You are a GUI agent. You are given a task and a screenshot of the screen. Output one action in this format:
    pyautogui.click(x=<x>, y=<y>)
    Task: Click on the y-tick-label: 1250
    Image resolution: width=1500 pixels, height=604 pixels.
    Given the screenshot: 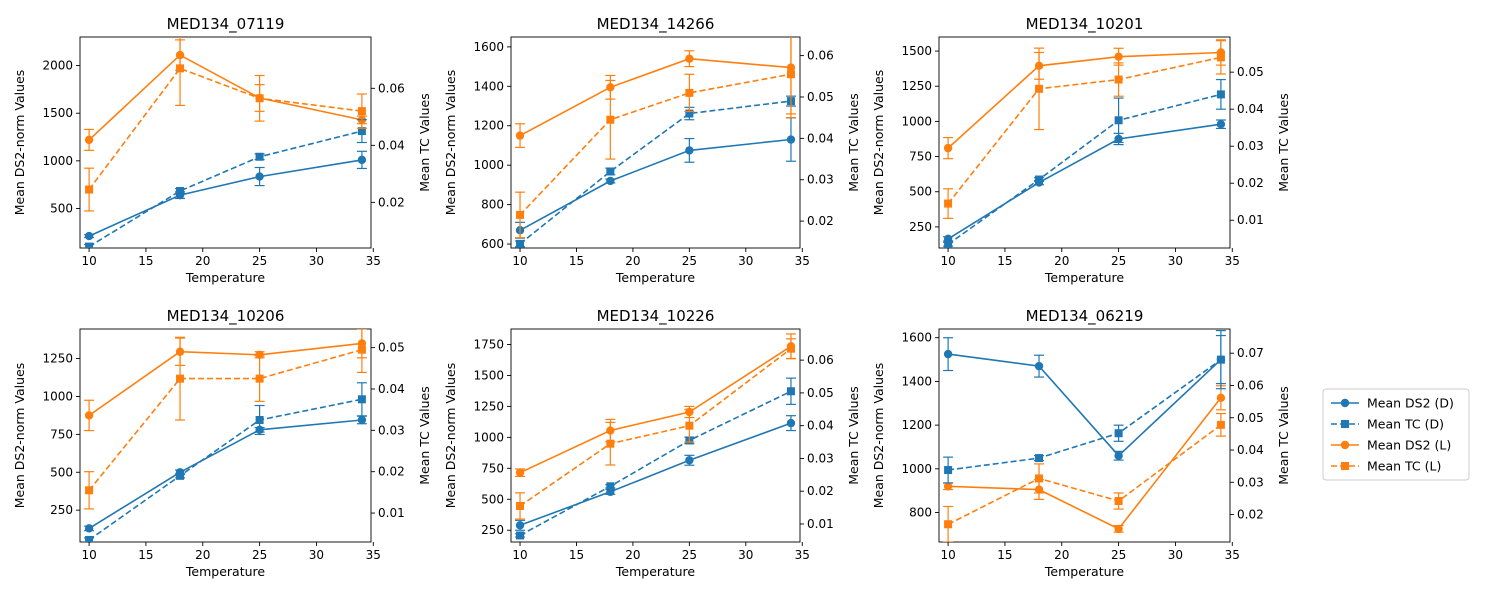 What is the action you would take?
    pyautogui.click(x=488, y=406)
    